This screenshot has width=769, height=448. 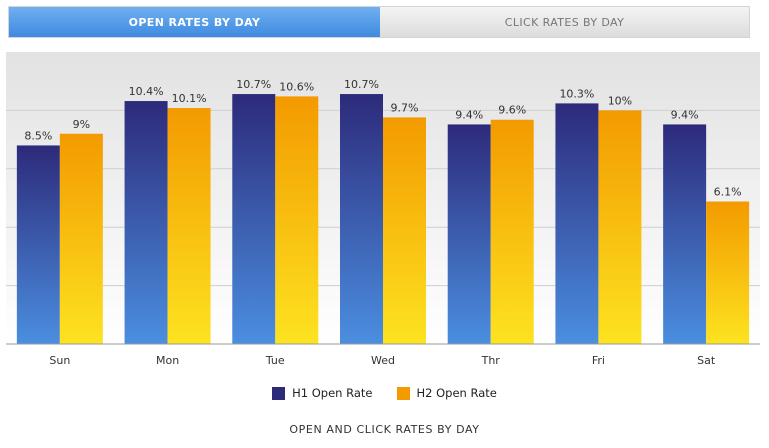 I want to click on legend-swatch-h1, so click(x=279, y=393).